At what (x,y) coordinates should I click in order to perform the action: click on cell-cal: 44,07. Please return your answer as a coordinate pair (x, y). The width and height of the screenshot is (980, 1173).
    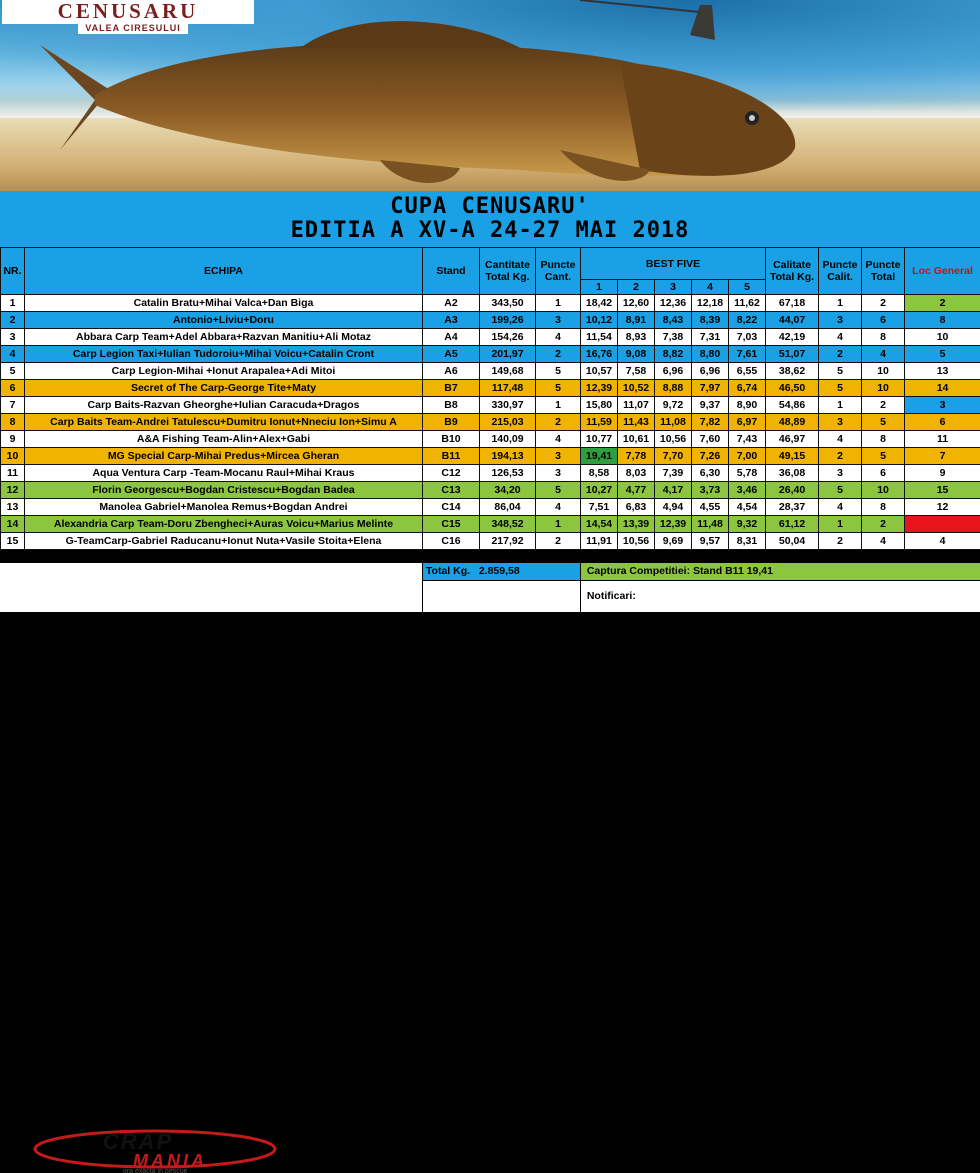
    Looking at the image, I should click on (792, 320).